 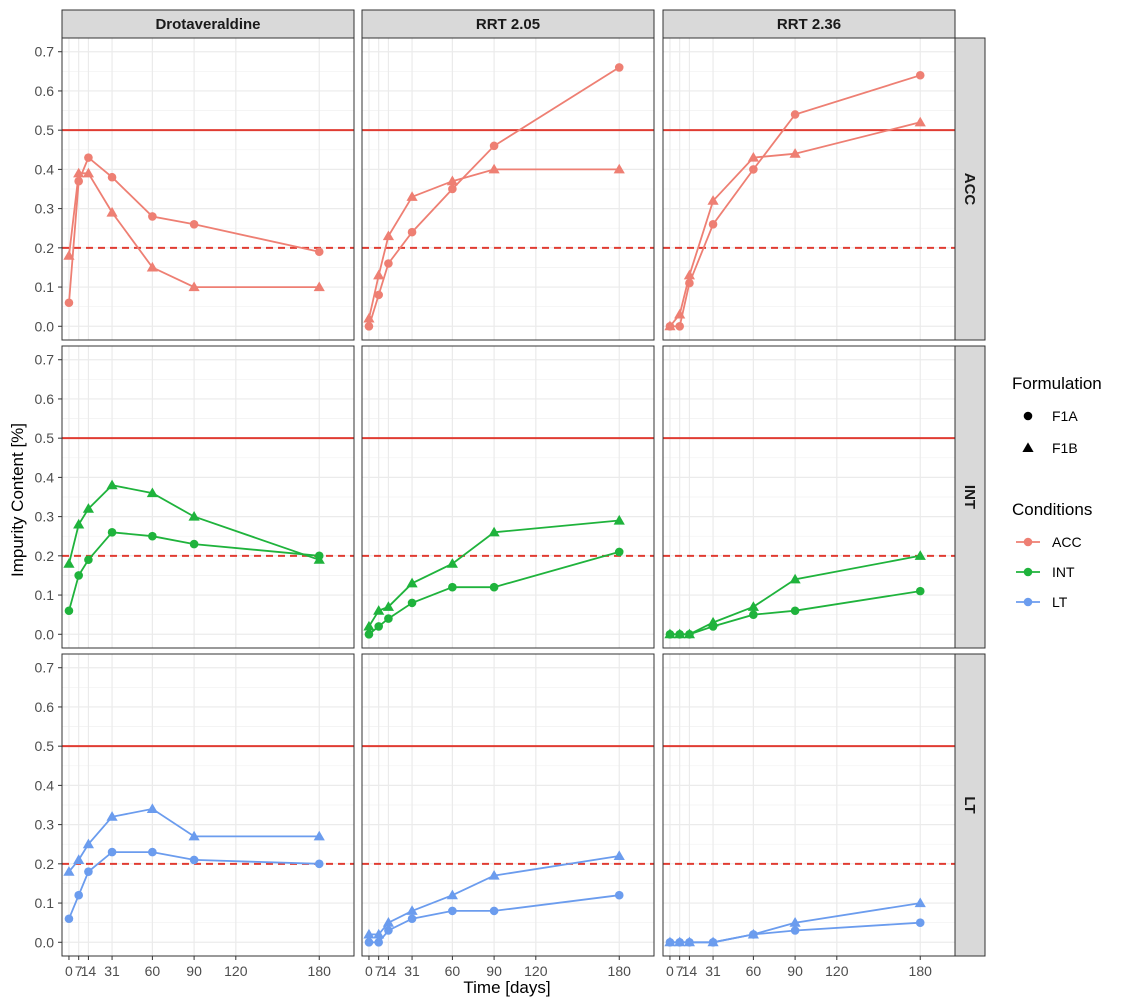 What do you see at coordinates (970, 805) in the screenshot?
I see `strip-lt: LT` at bounding box center [970, 805].